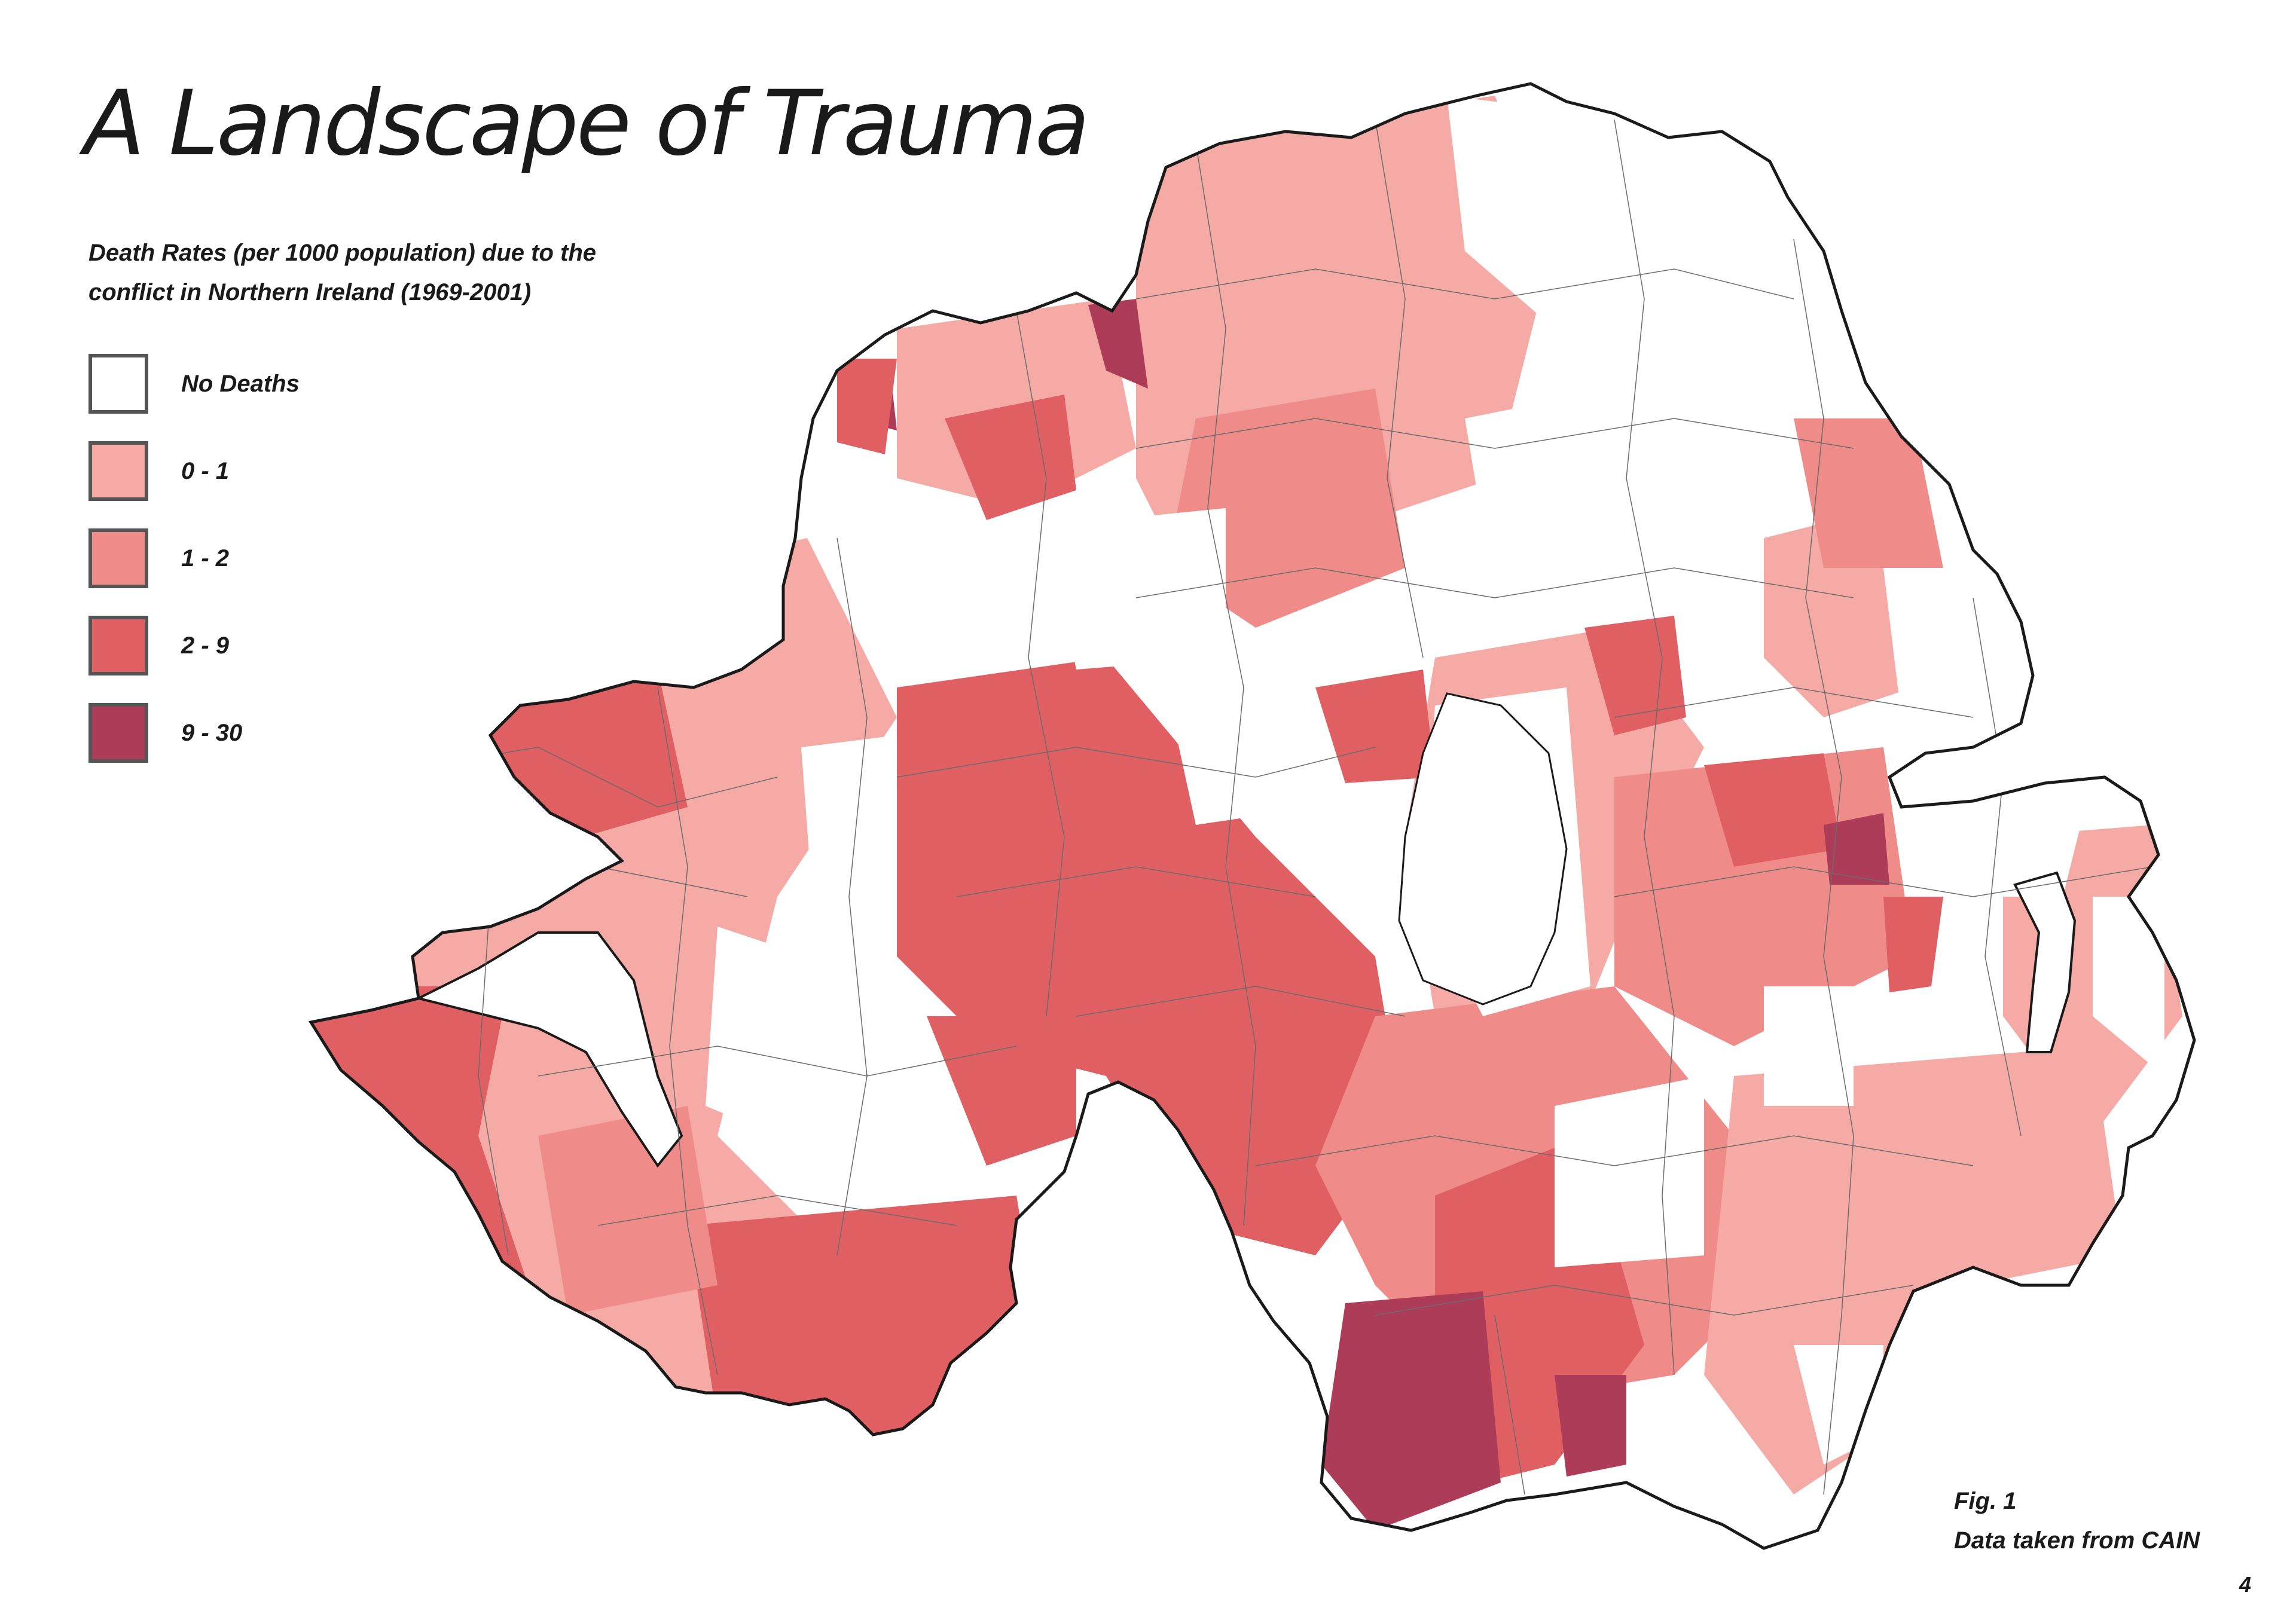 The width and height of the screenshot is (2296, 1623). What do you see at coordinates (240, 384) in the screenshot?
I see `legend-label: No Deaths` at bounding box center [240, 384].